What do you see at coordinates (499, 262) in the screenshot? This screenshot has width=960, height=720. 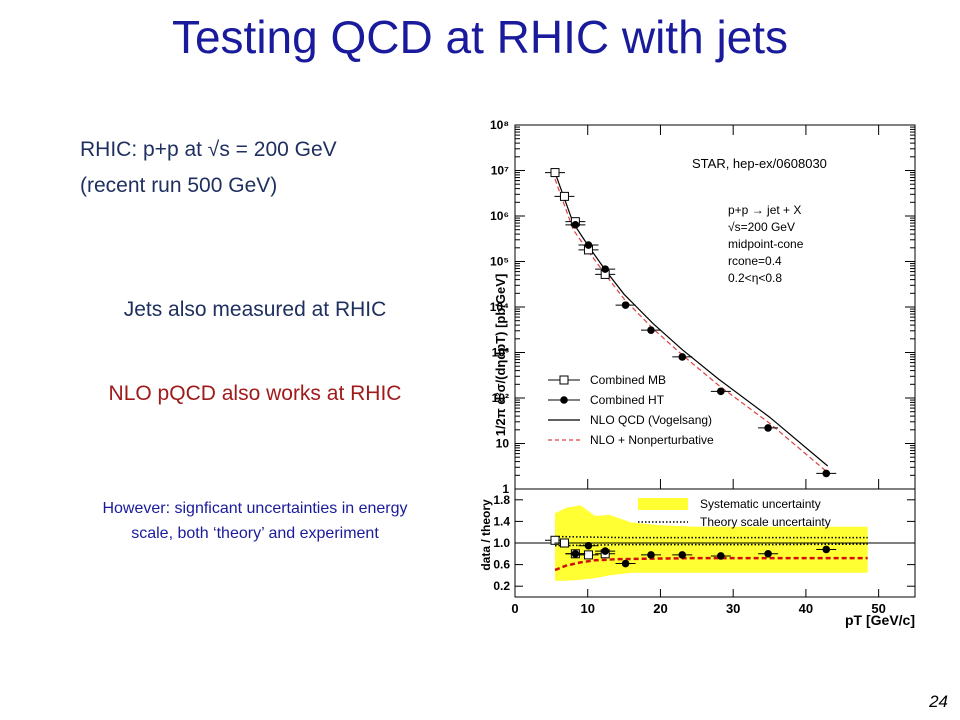 I see `y-tick-label-upper: 10⁵` at bounding box center [499, 262].